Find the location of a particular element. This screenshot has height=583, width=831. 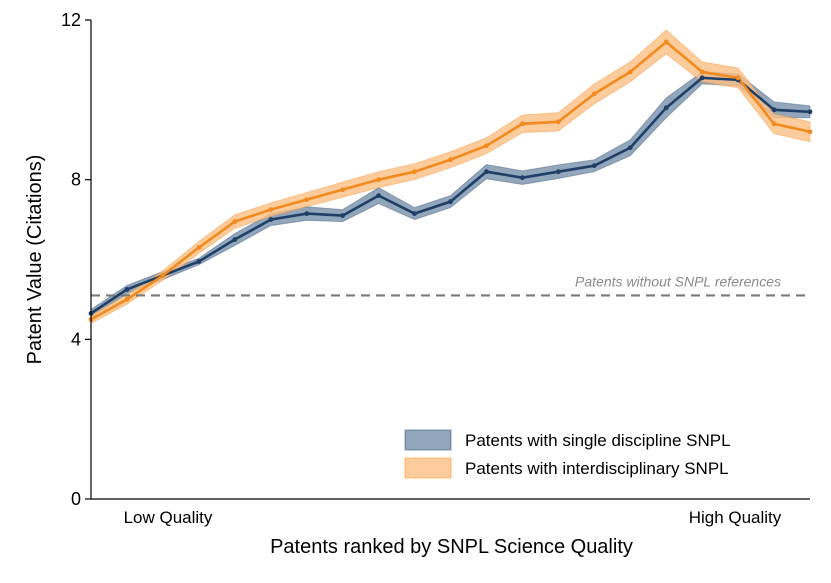

legend-swatch-interdisciplinary is located at coordinates (428, 468).